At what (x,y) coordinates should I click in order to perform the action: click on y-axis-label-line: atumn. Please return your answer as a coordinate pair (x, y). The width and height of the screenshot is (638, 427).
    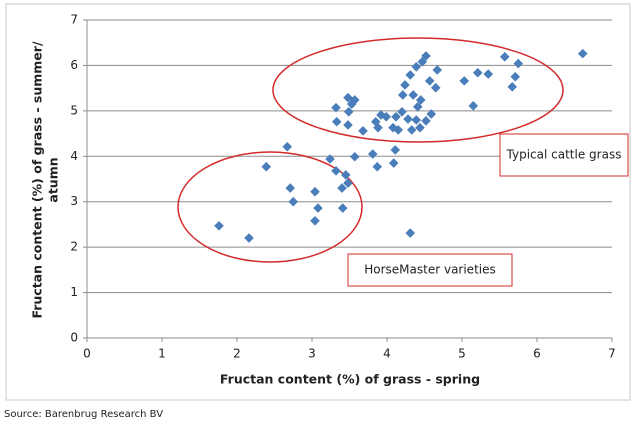
    Looking at the image, I should click on (53, 179).